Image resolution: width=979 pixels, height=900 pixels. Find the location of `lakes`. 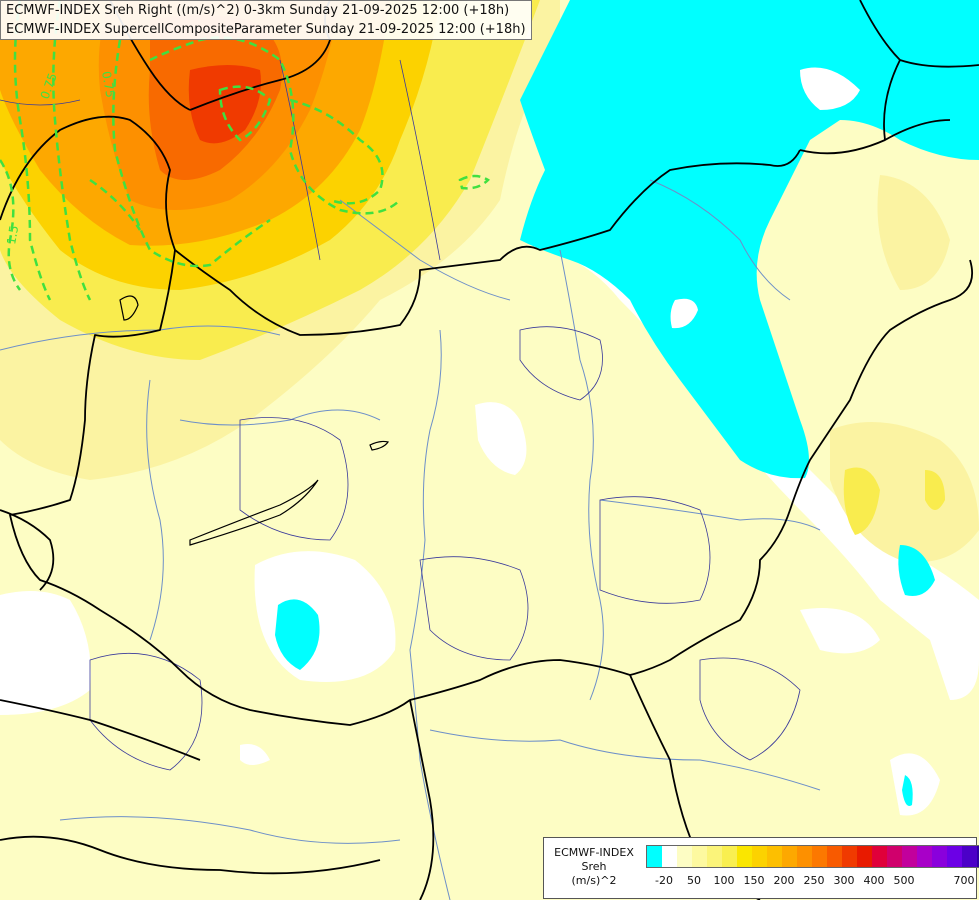

lakes is located at coordinates (254, 420).